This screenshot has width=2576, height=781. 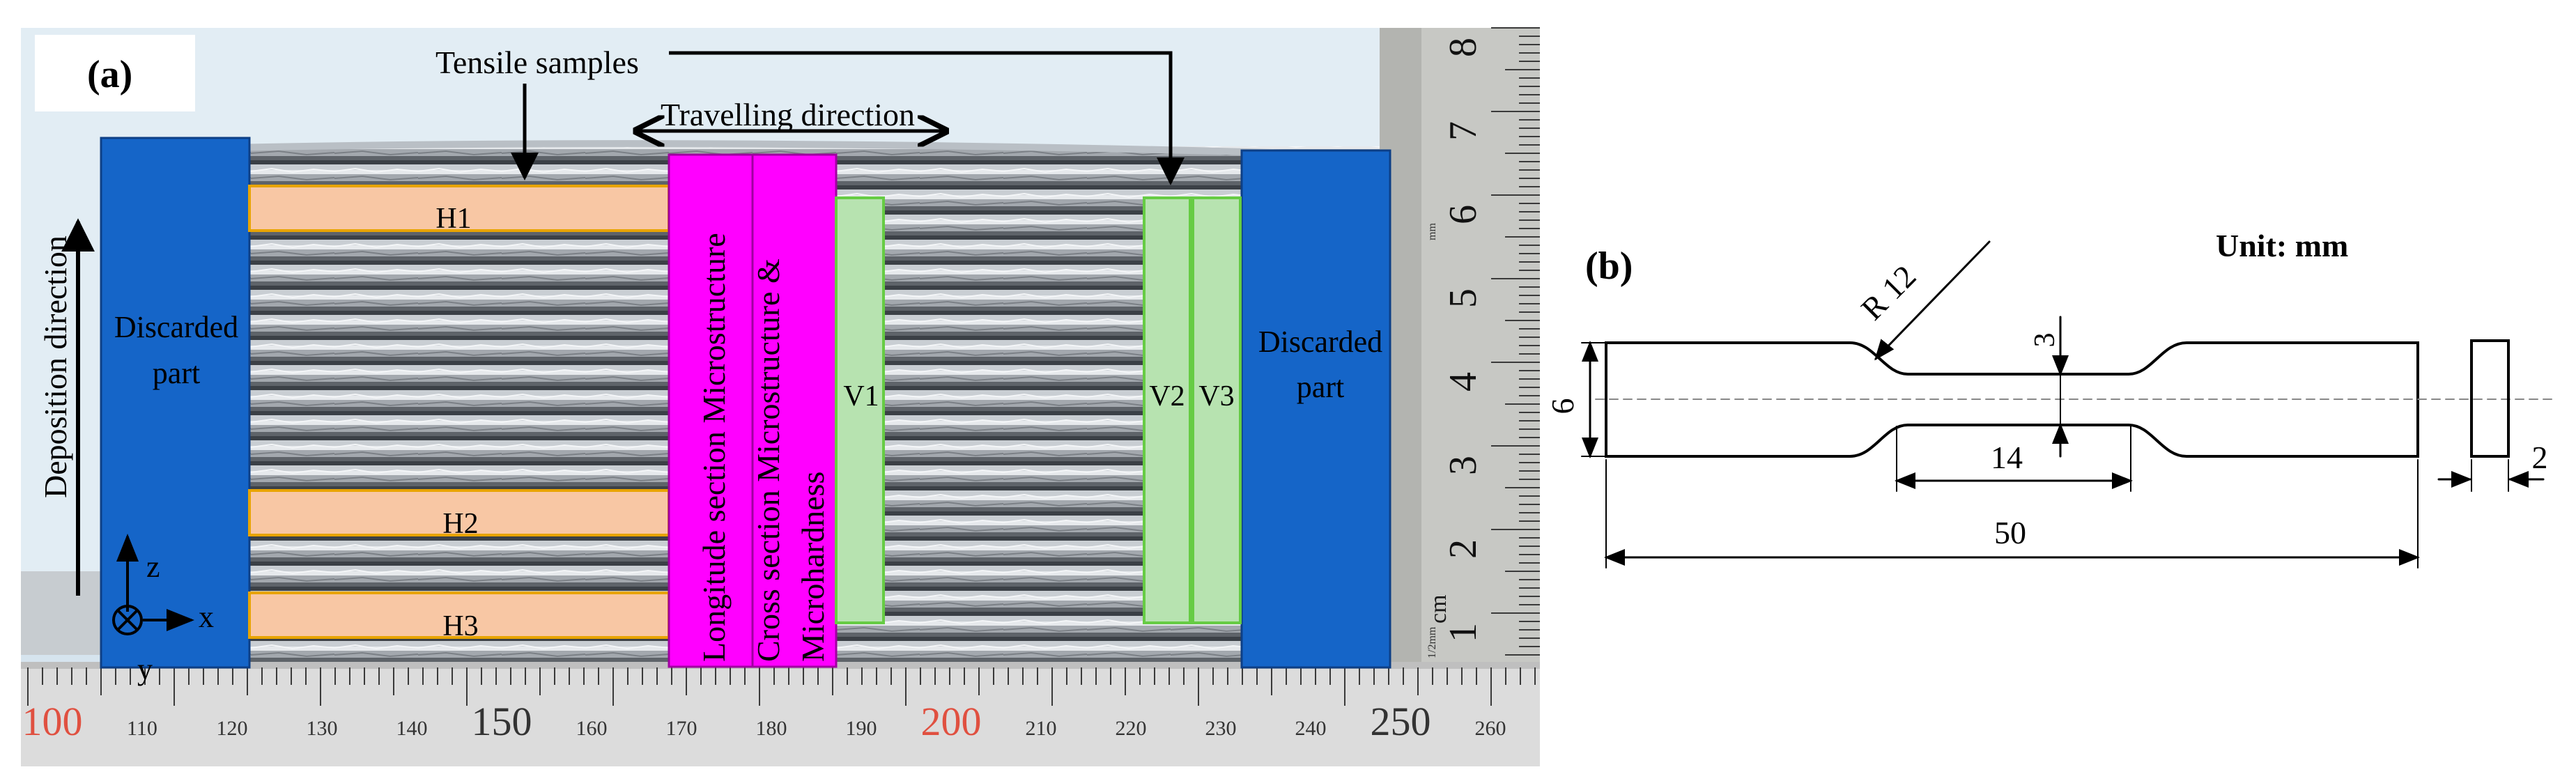 What do you see at coordinates (502, 721) in the screenshot?
I see `ruler-bottom-number: 150` at bounding box center [502, 721].